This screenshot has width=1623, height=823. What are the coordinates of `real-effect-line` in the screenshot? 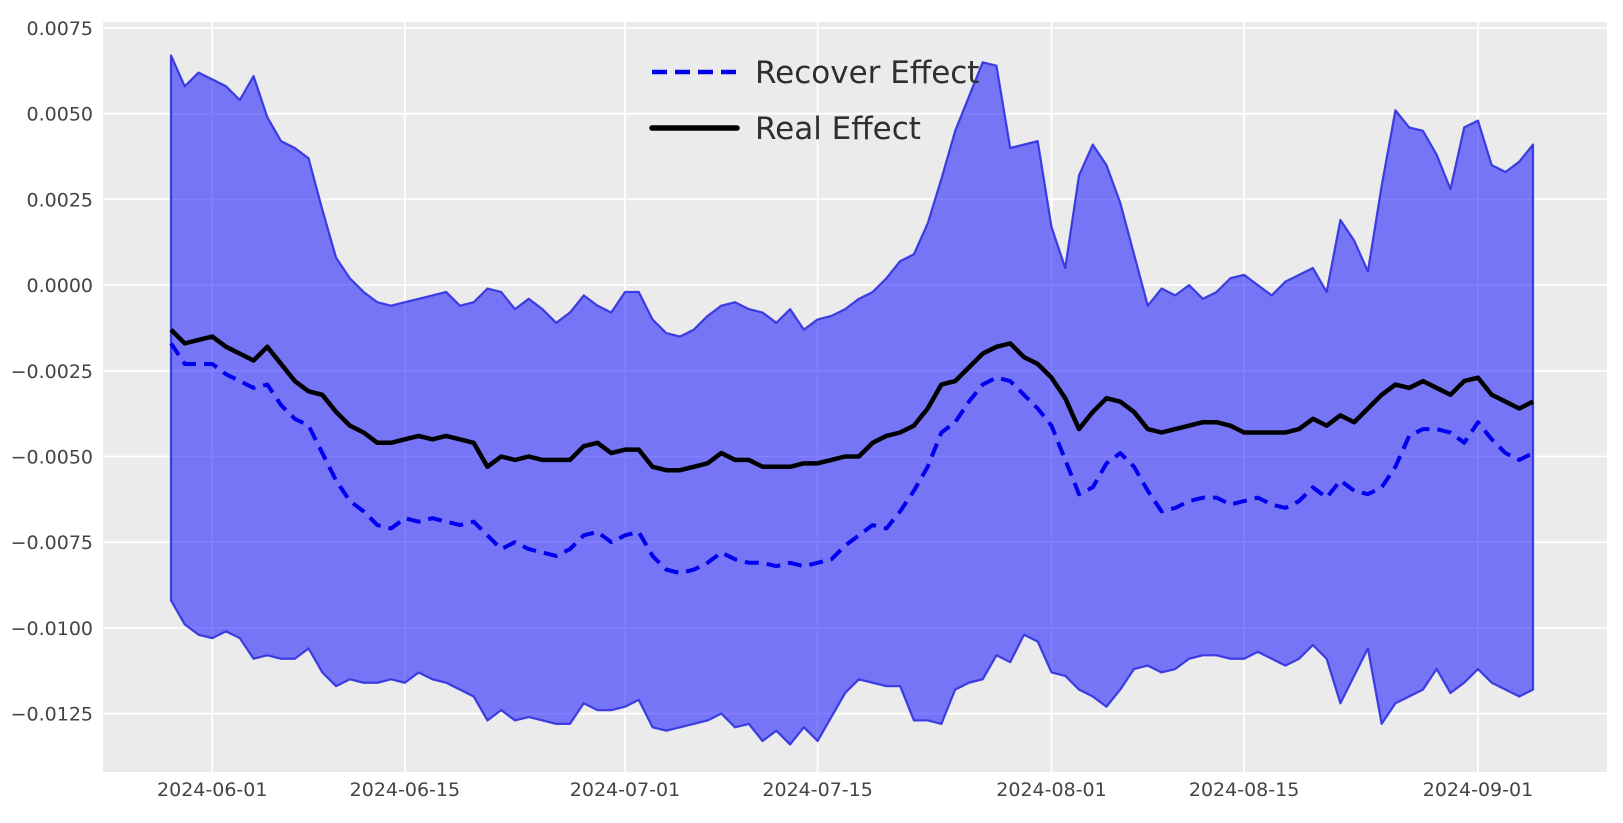 It's located at (852, 400).